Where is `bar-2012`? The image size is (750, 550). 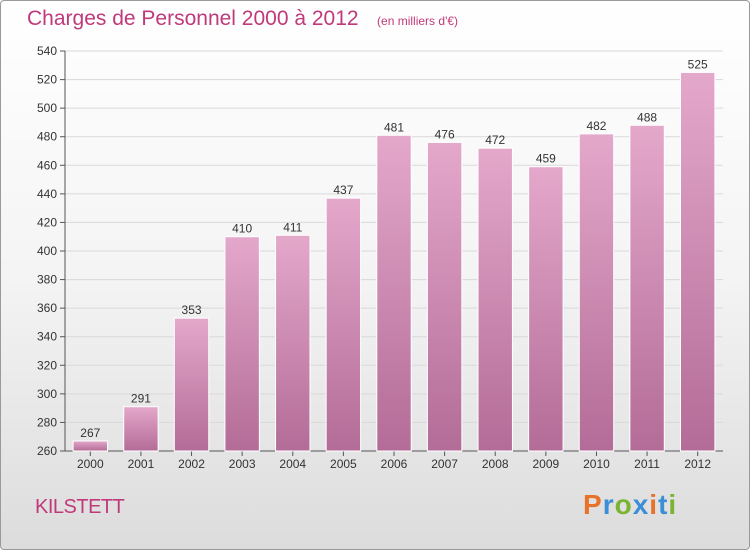
bar-2012 is located at coordinates (697, 261).